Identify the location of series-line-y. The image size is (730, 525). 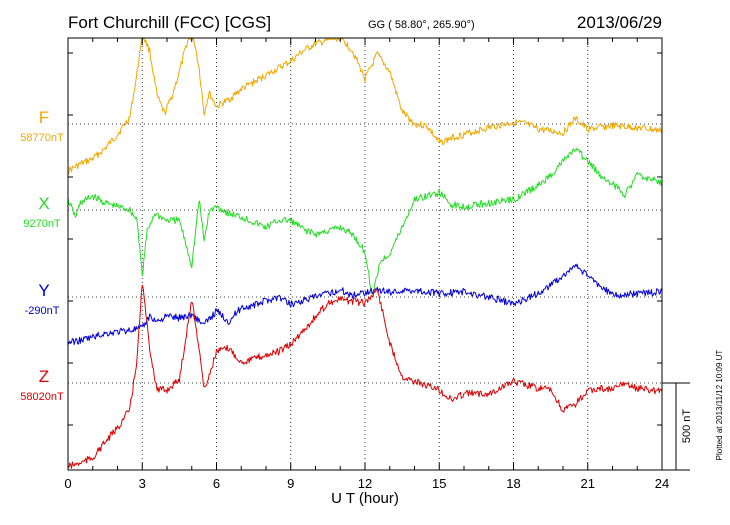
(365, 304).